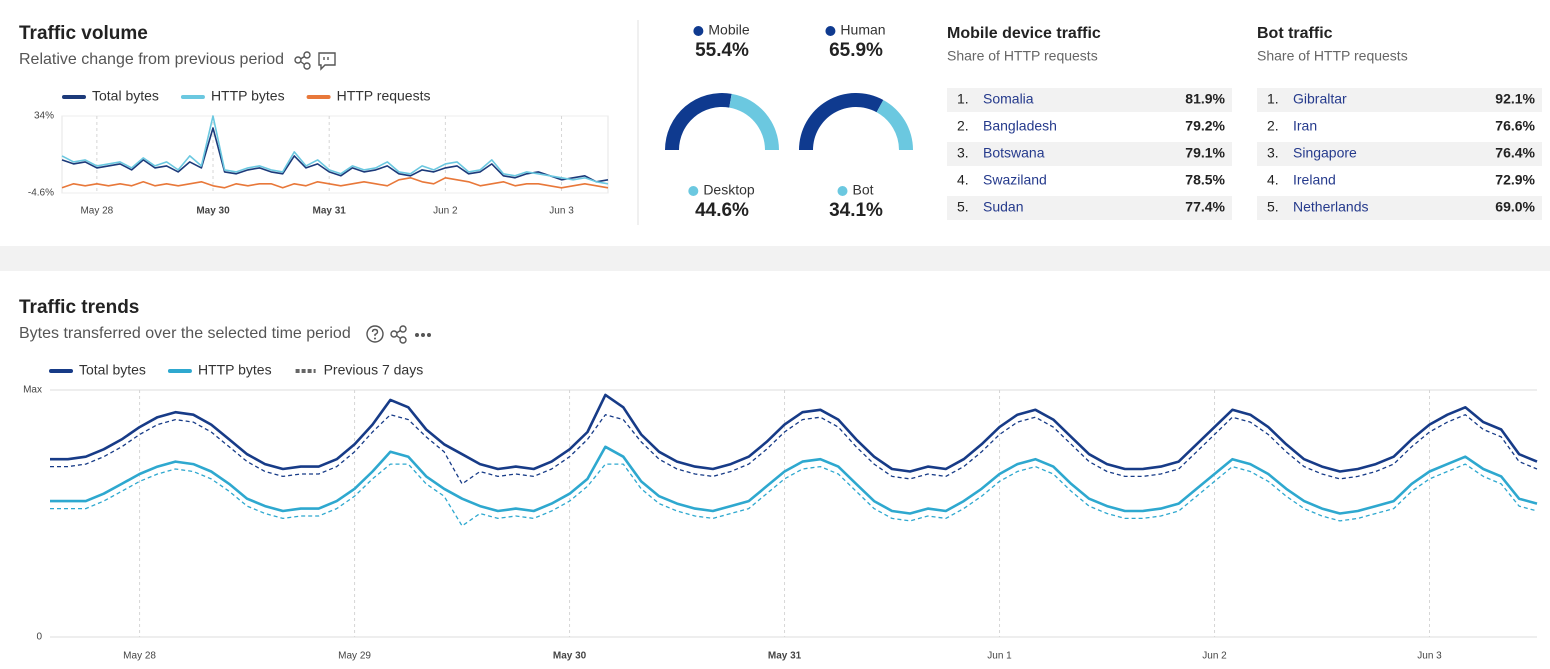 Image resolution: width=1550 pixels, height=669 pixels. What do you see at coordinates (1320, 99) in the screenshot?
I see `country: Gibraltar` at bounding box center [1320, 99].